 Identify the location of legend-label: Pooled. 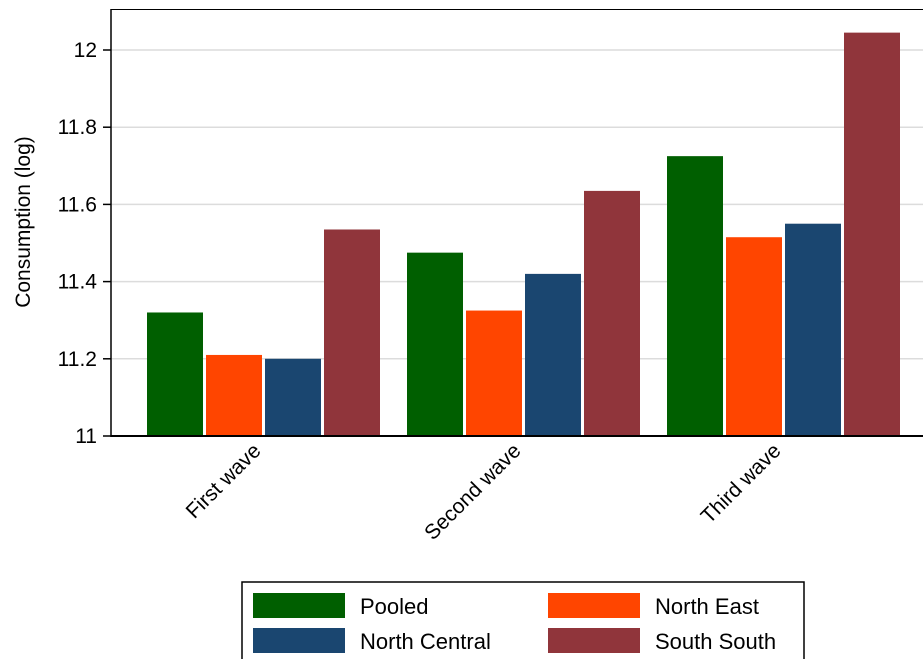
(394, 606).